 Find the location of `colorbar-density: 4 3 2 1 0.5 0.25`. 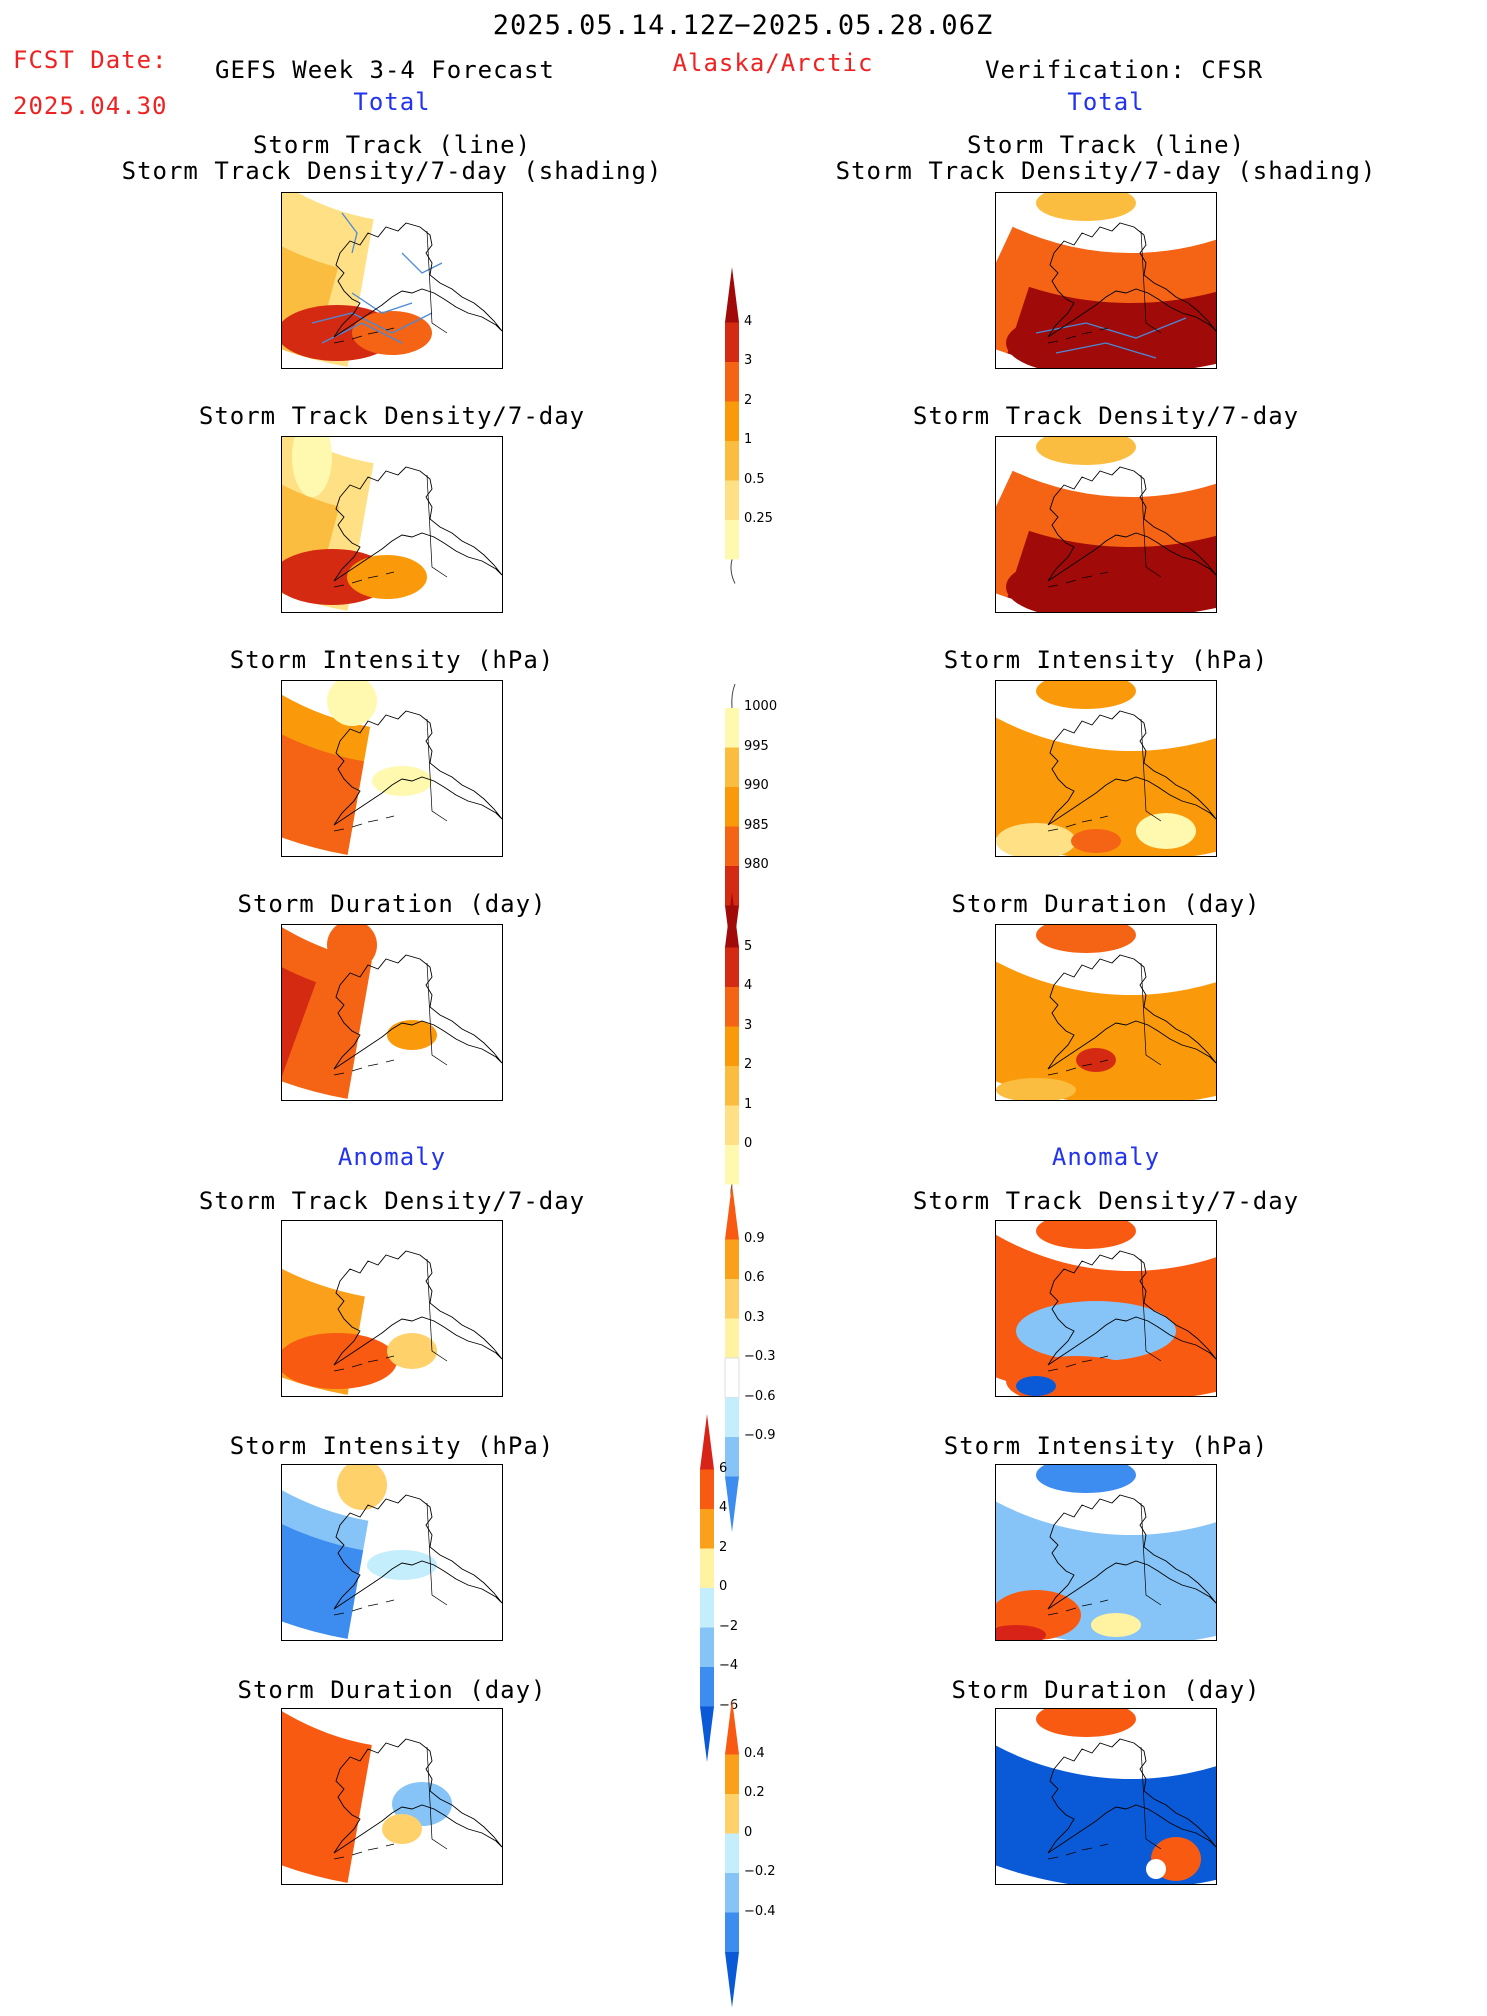

colorbar-density: 4 3 2 1 0.5 0.25 is located at coordinates (749, 423).